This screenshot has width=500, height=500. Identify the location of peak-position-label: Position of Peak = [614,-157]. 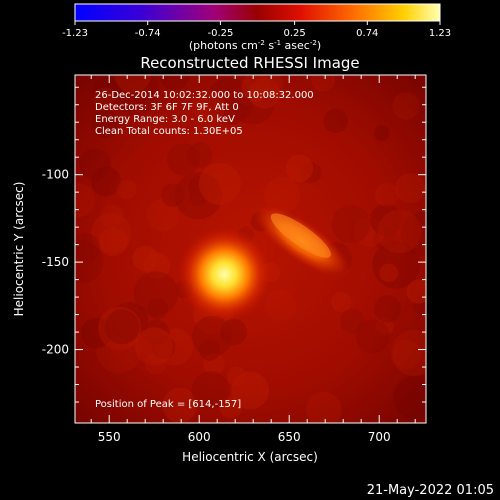
(168, 404).